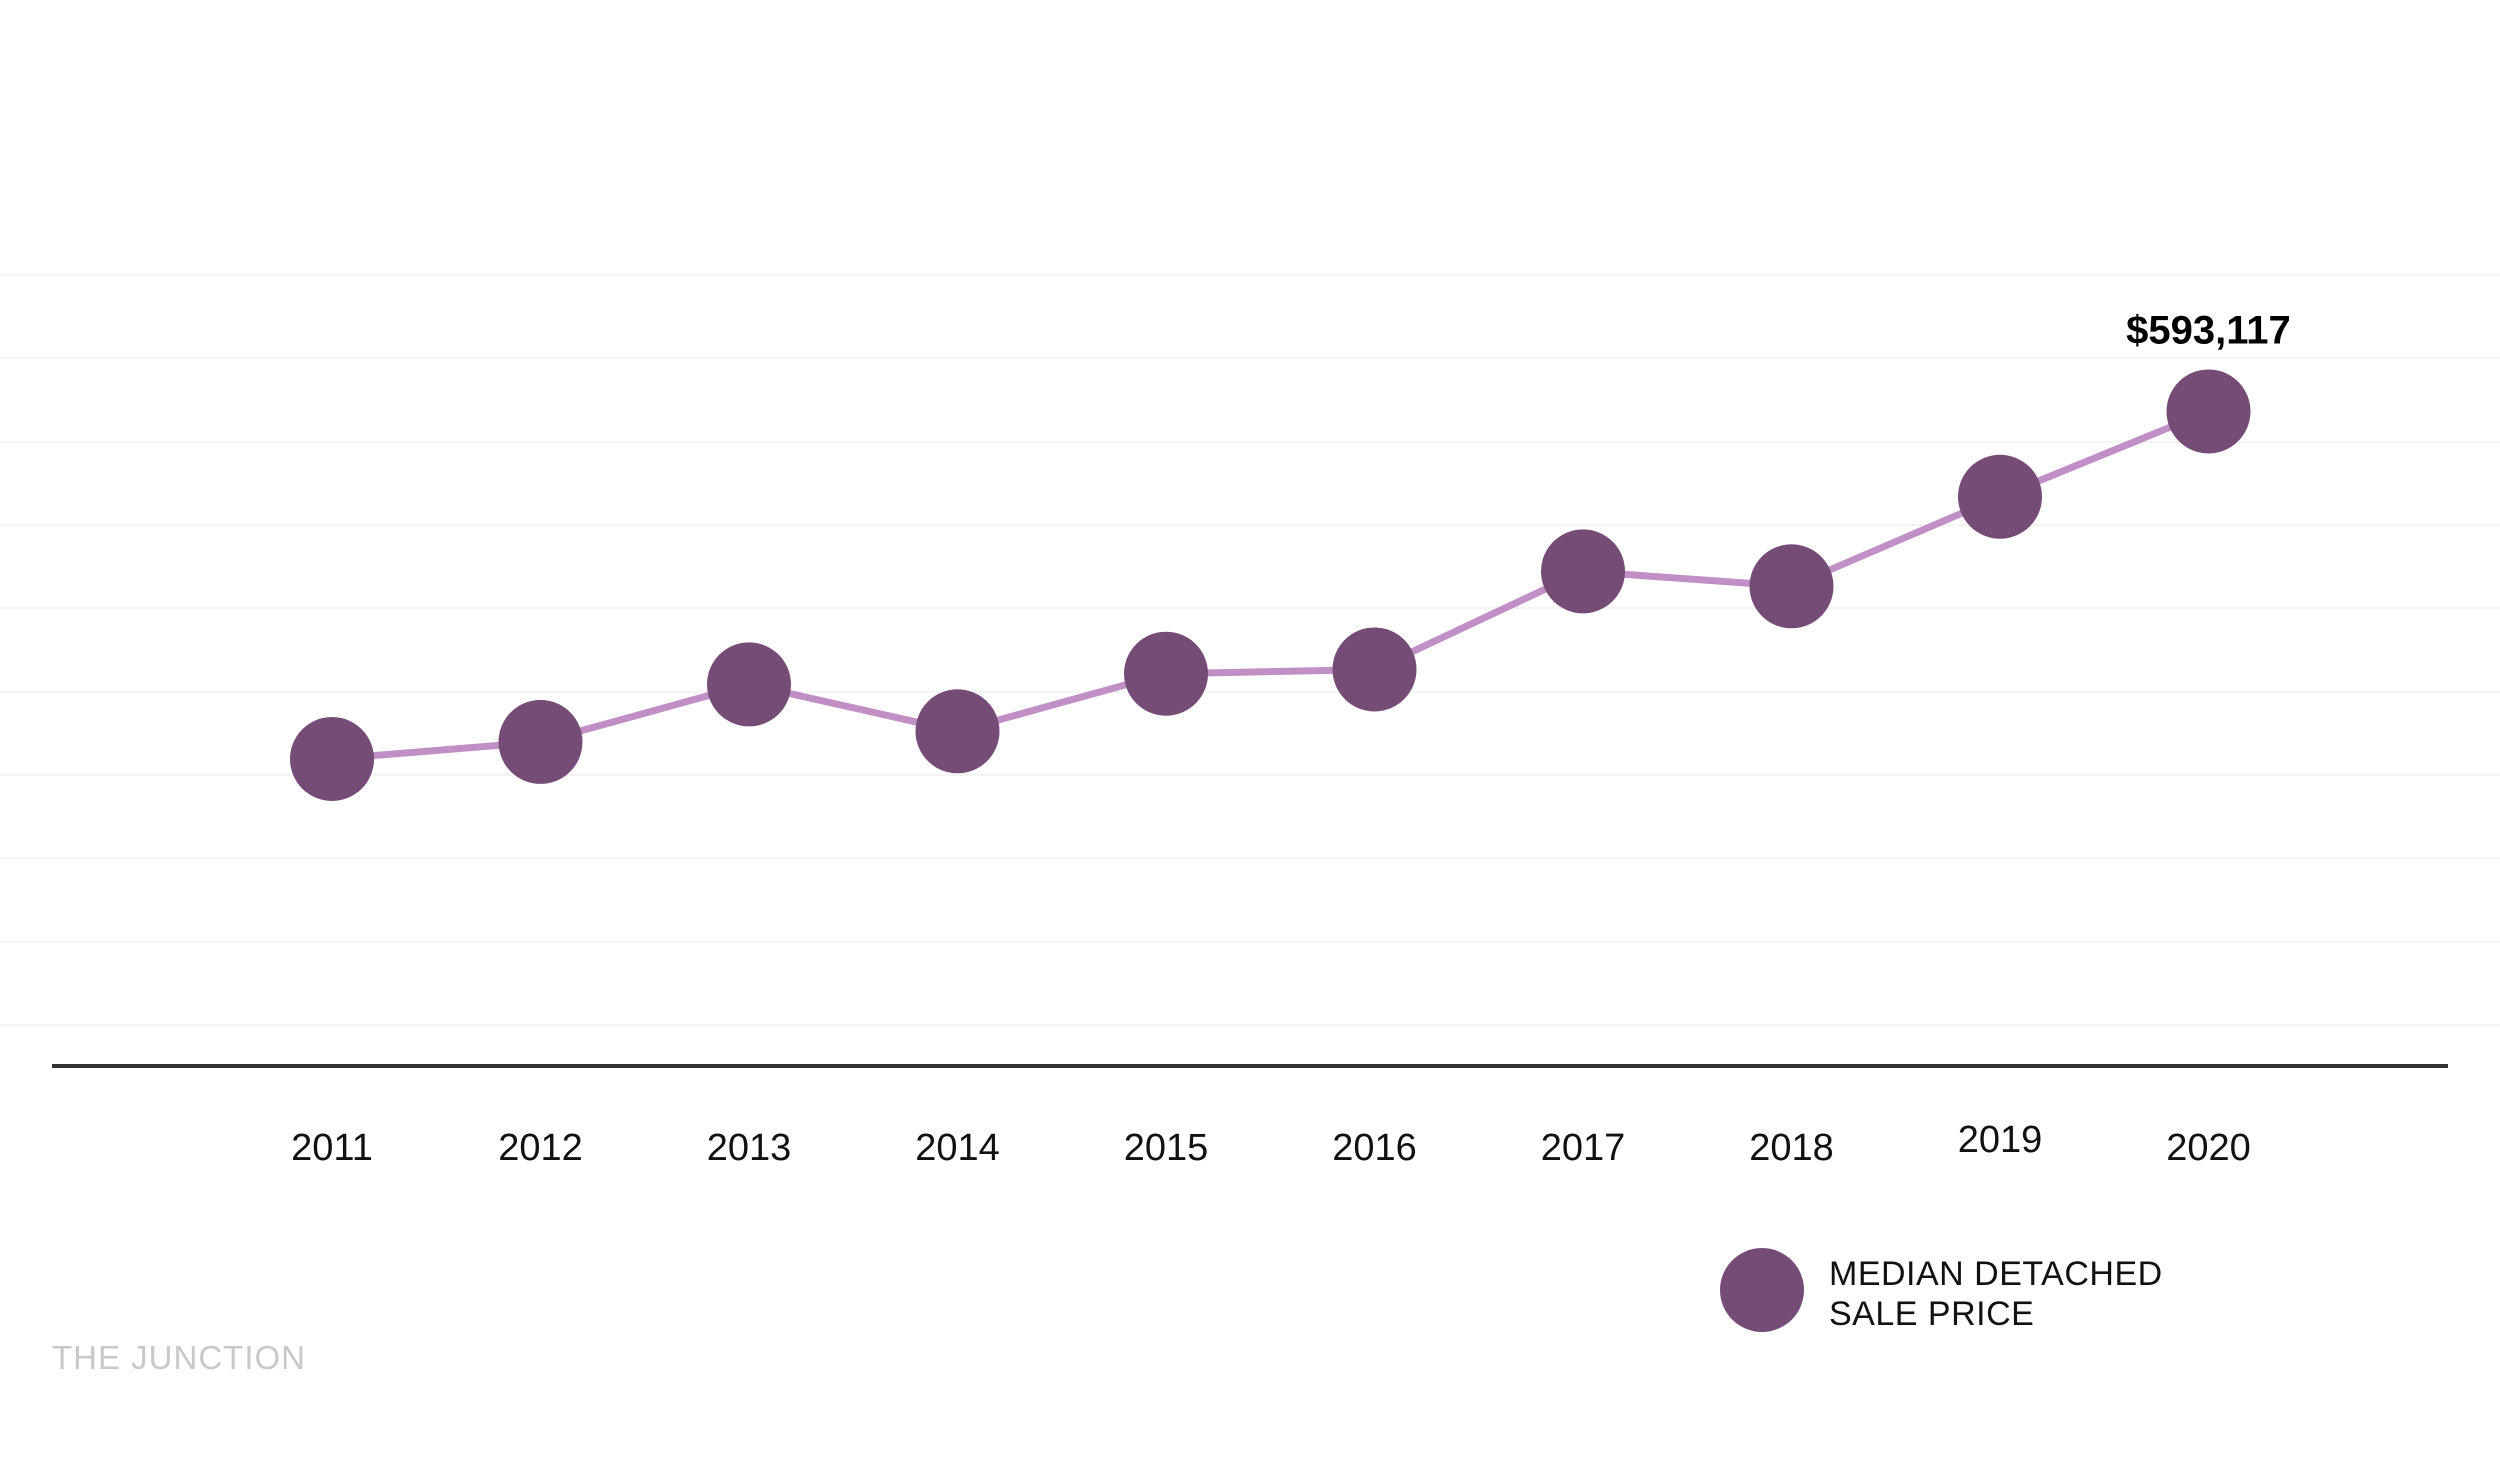 Image resolution: width=2500 pixels, height=1459 pixels. Describe the element at coordinates (1374, 669) in the screenshot. I see `data-point-2016` at that location.